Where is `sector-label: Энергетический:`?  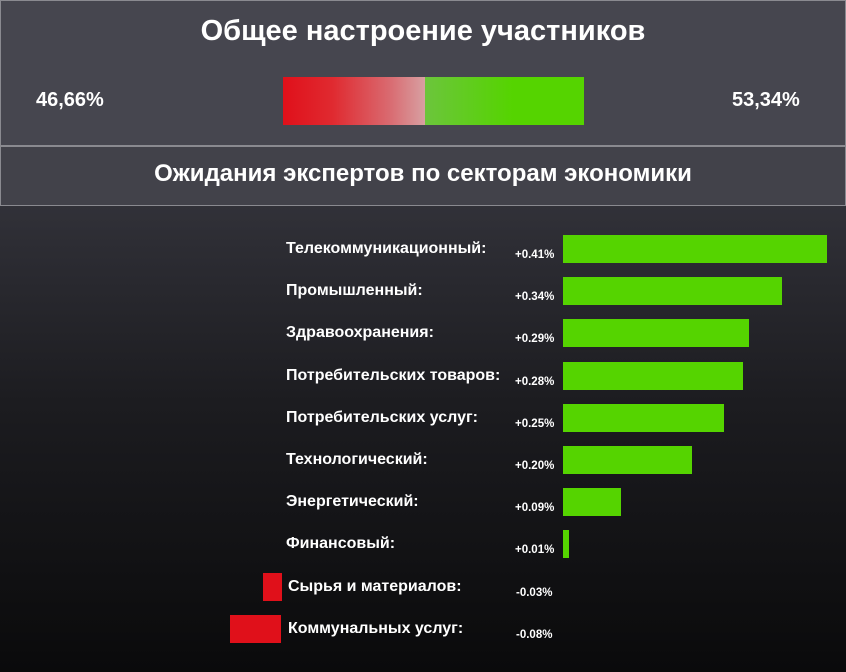 sector-label: Энергетический: is located at coordinates (352, 502).